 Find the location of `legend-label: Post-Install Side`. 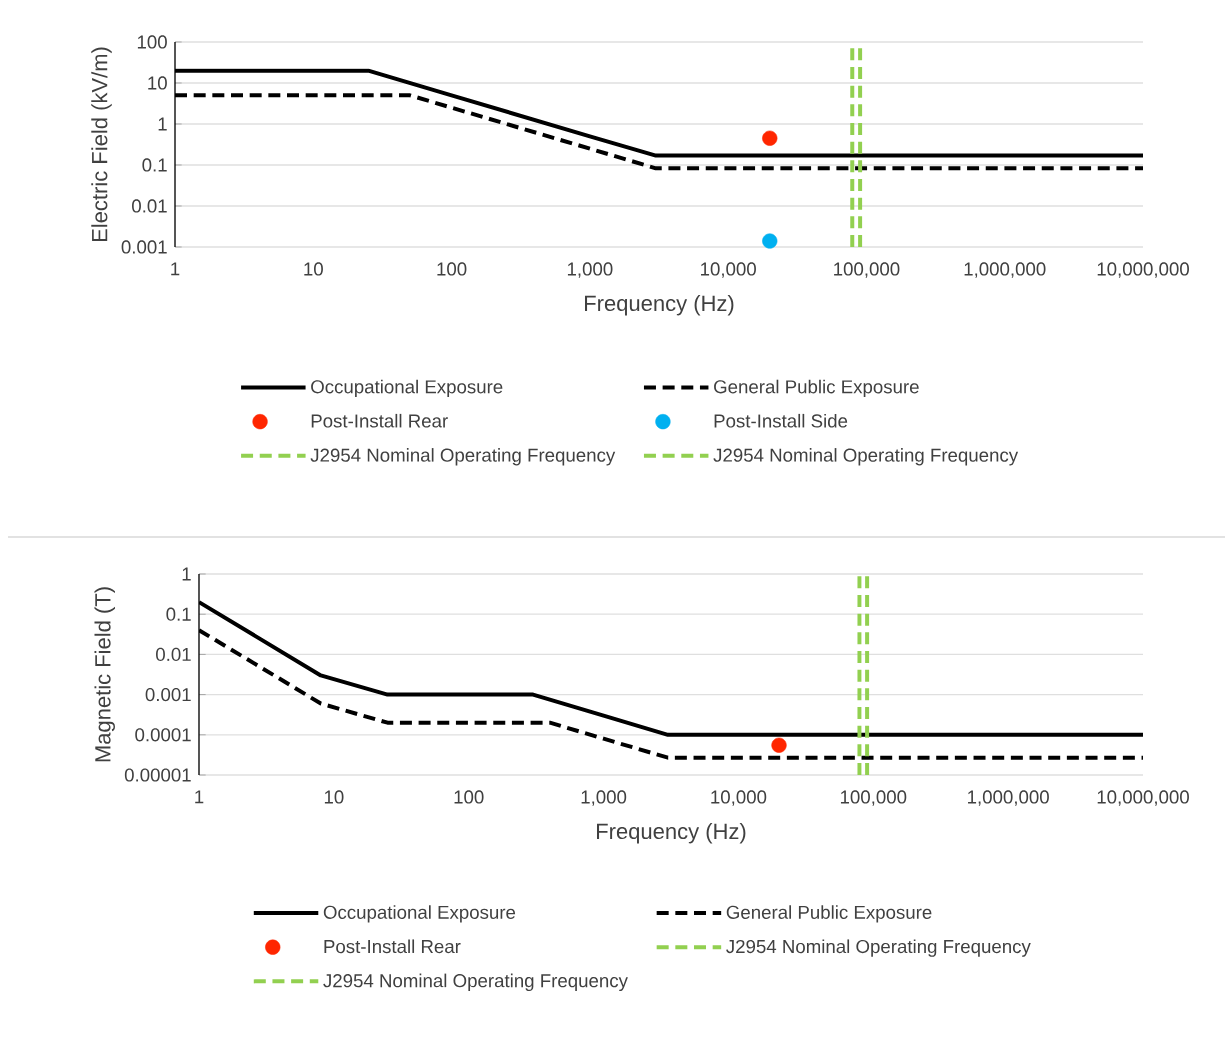

legend-label: Post-Install Side is located at coordinates (781, 420).